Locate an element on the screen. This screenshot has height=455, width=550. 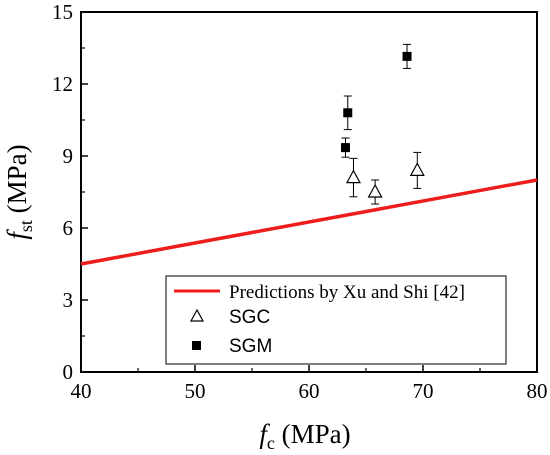
y-axis-title: fst (MPa) is located at coordinates (19, 191).